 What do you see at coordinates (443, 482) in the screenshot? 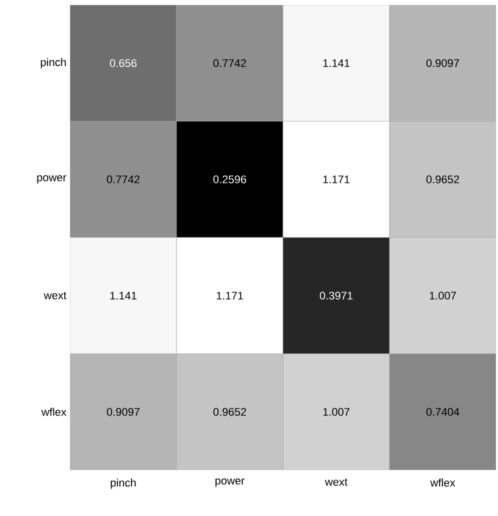
I see `x-tick-label: wflex` at bounding box center [443, 482].